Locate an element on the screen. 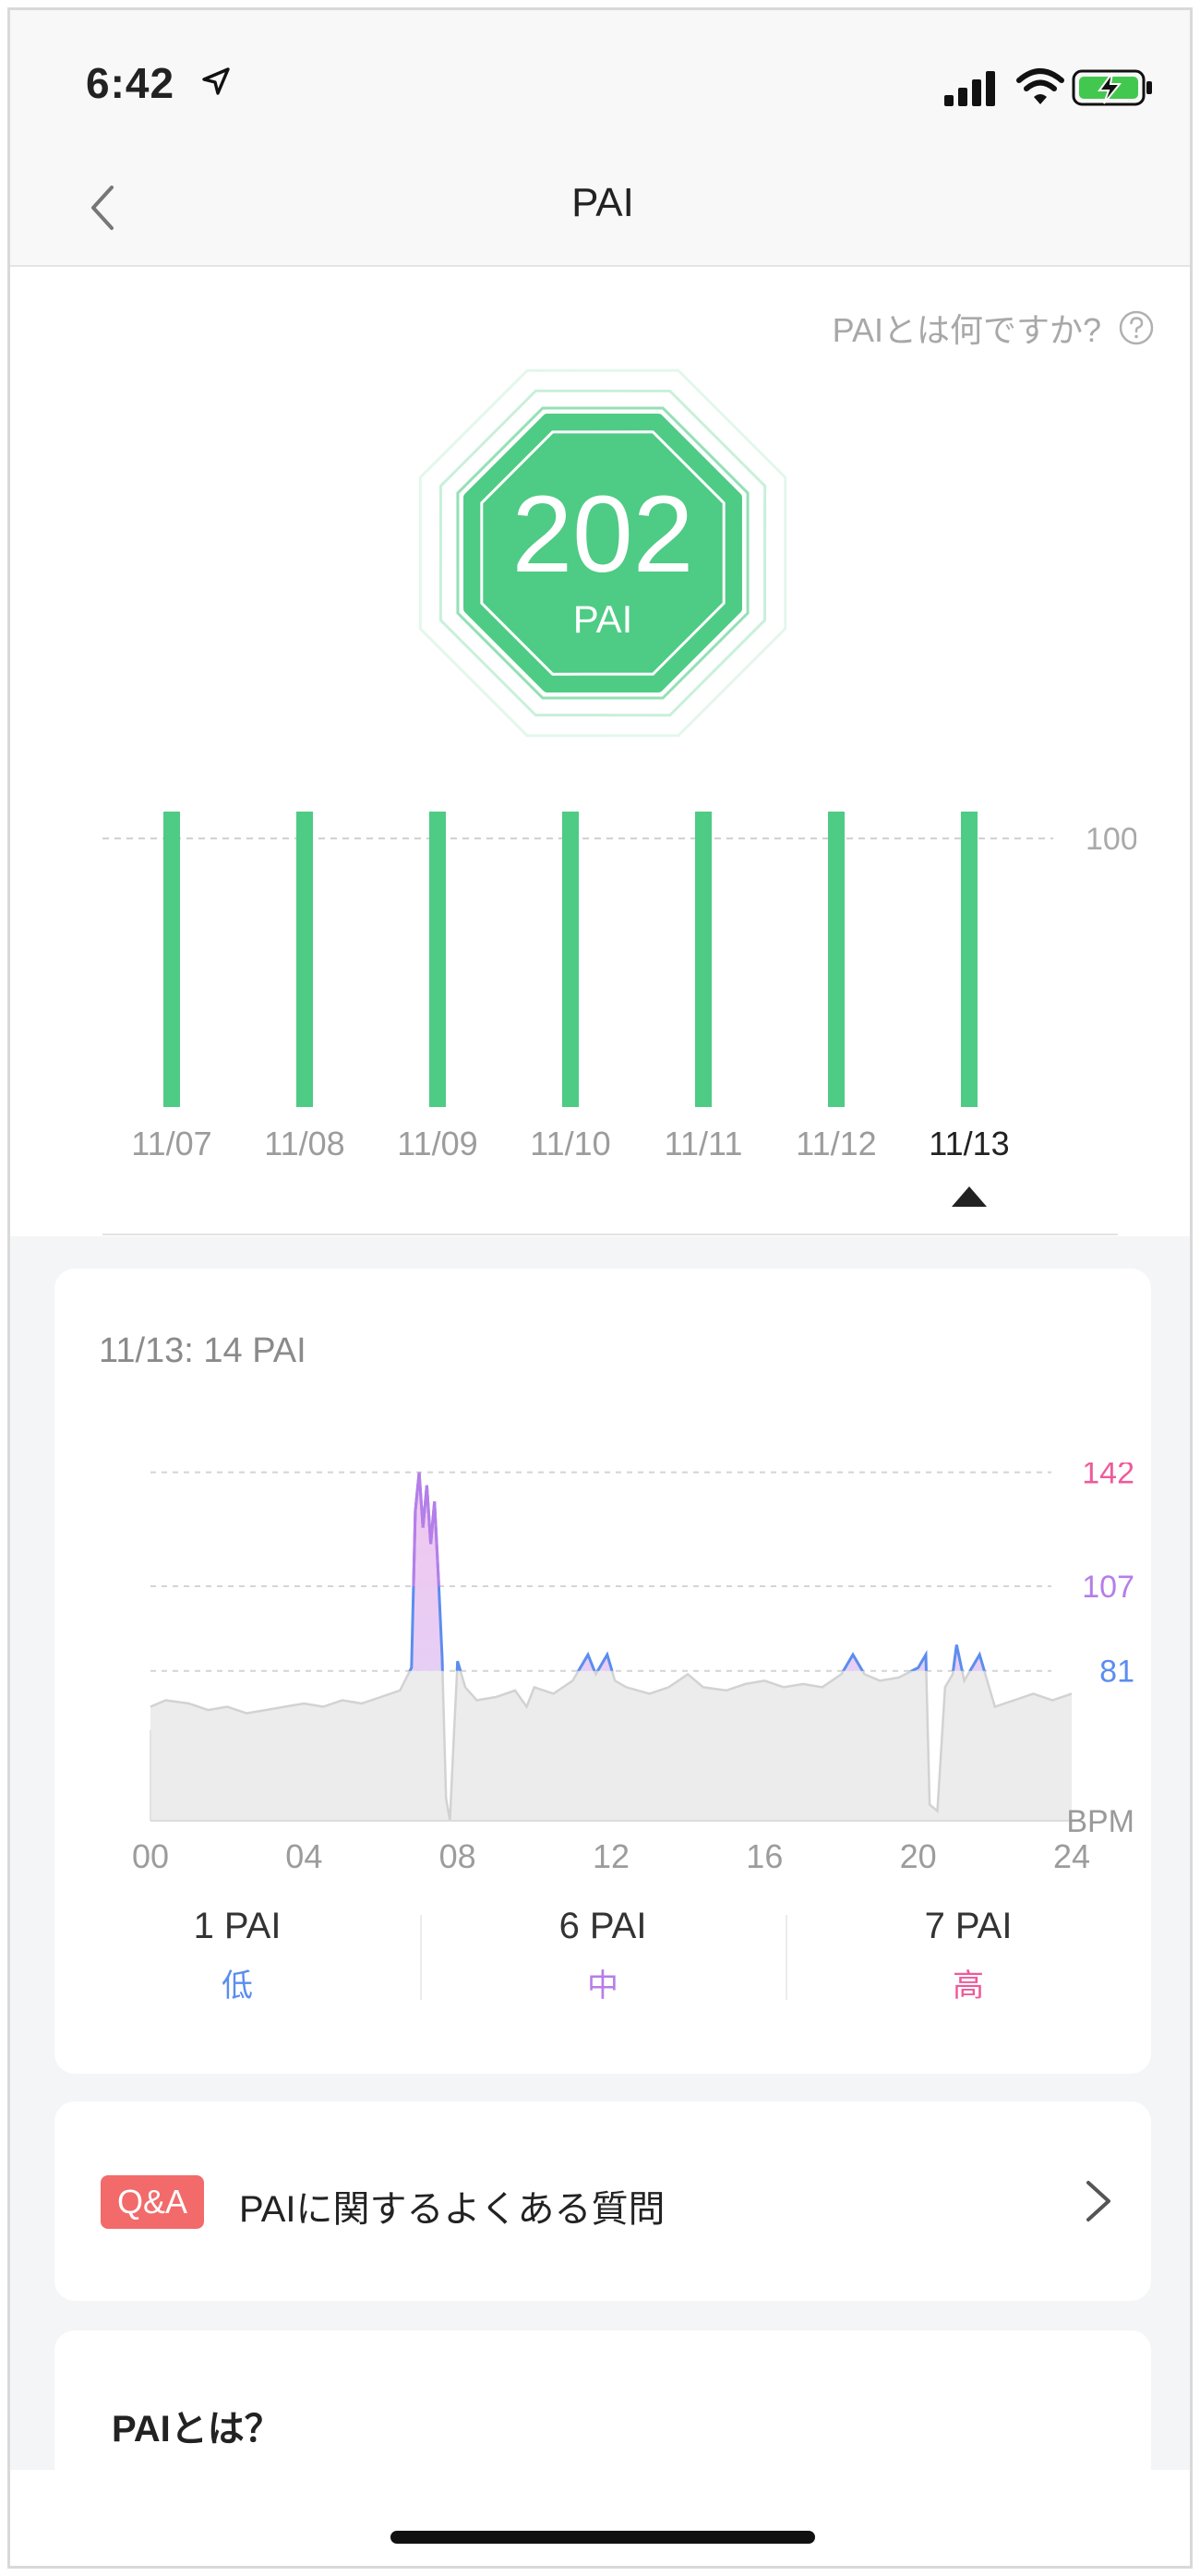 The width and height of the screenshot is (1200, 2576). bar-label-11/07: 11/07 is located at coordinates (171, 1143).